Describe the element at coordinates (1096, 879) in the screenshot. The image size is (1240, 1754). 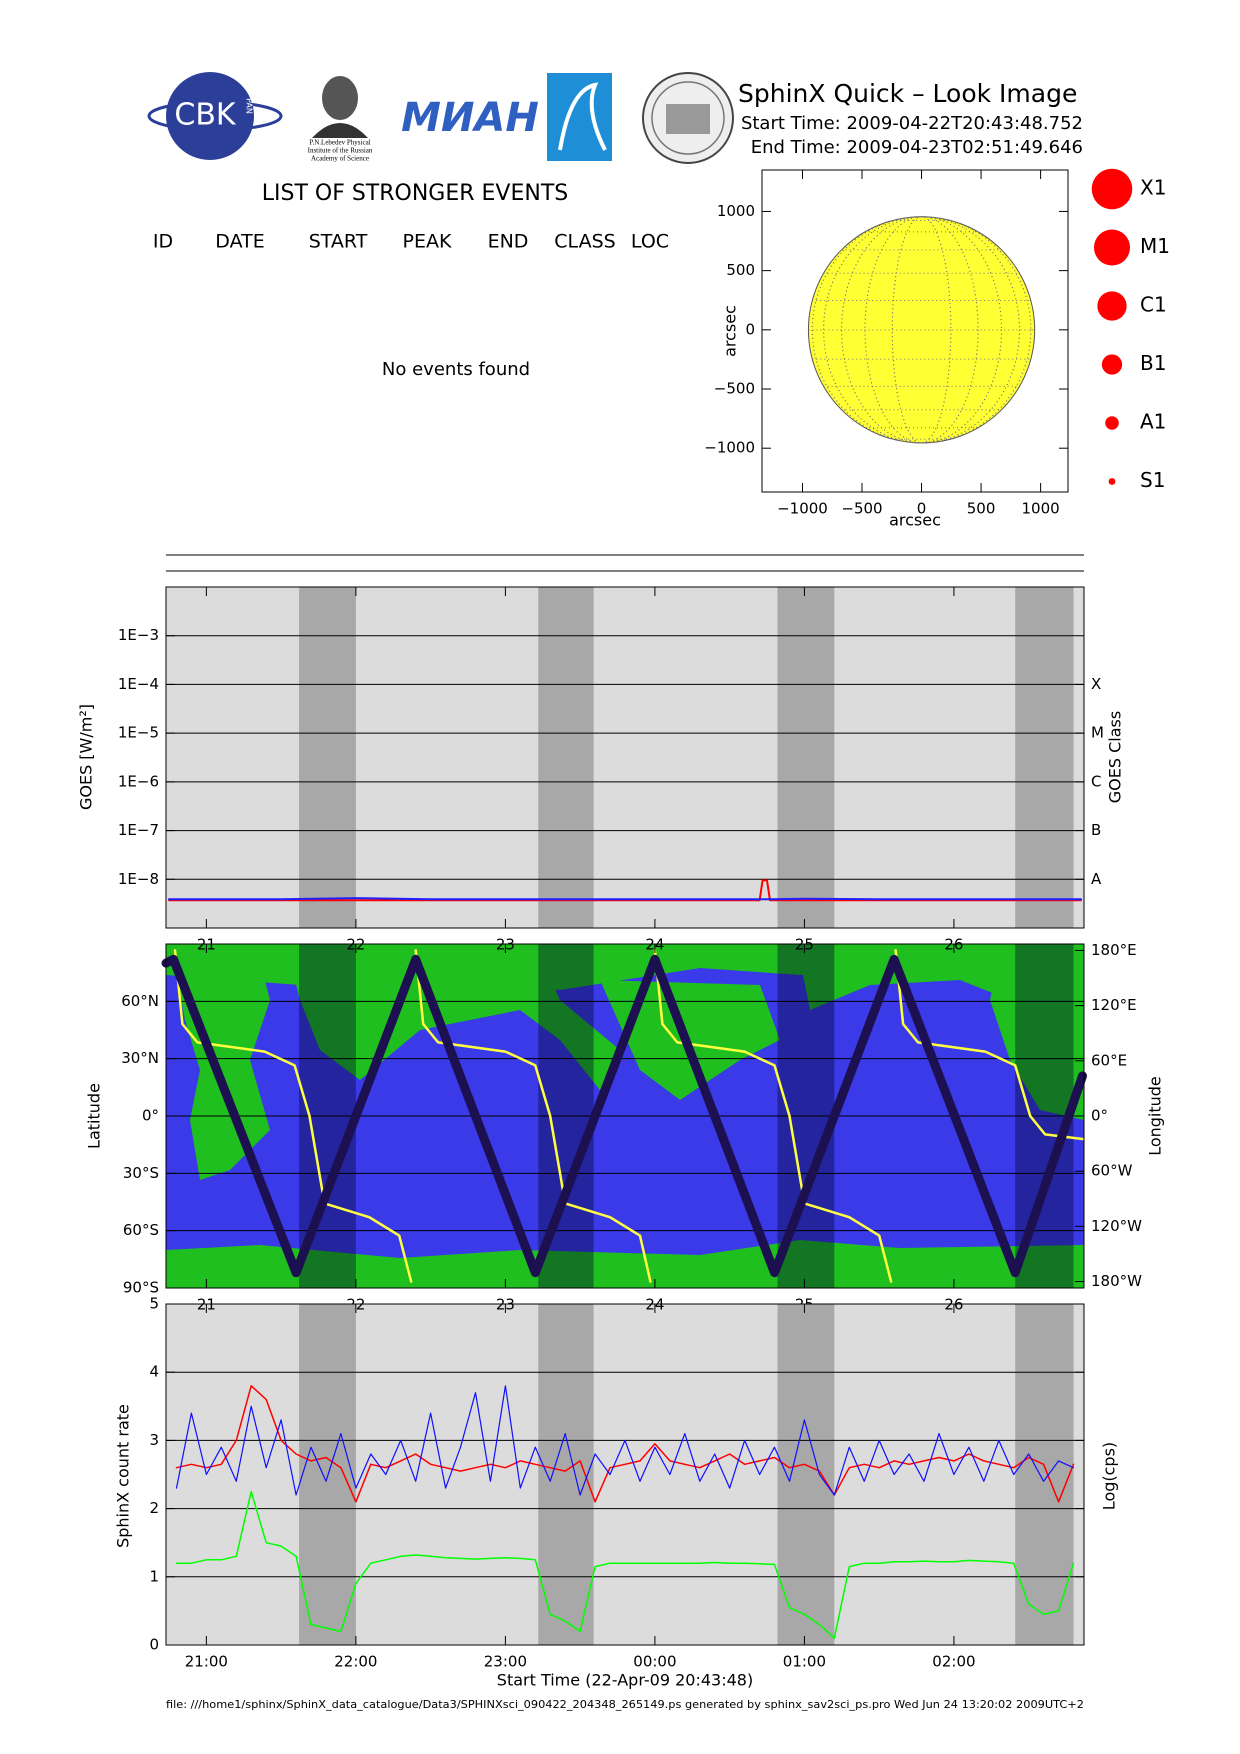
I see `y2-tick-label: A` at that location.